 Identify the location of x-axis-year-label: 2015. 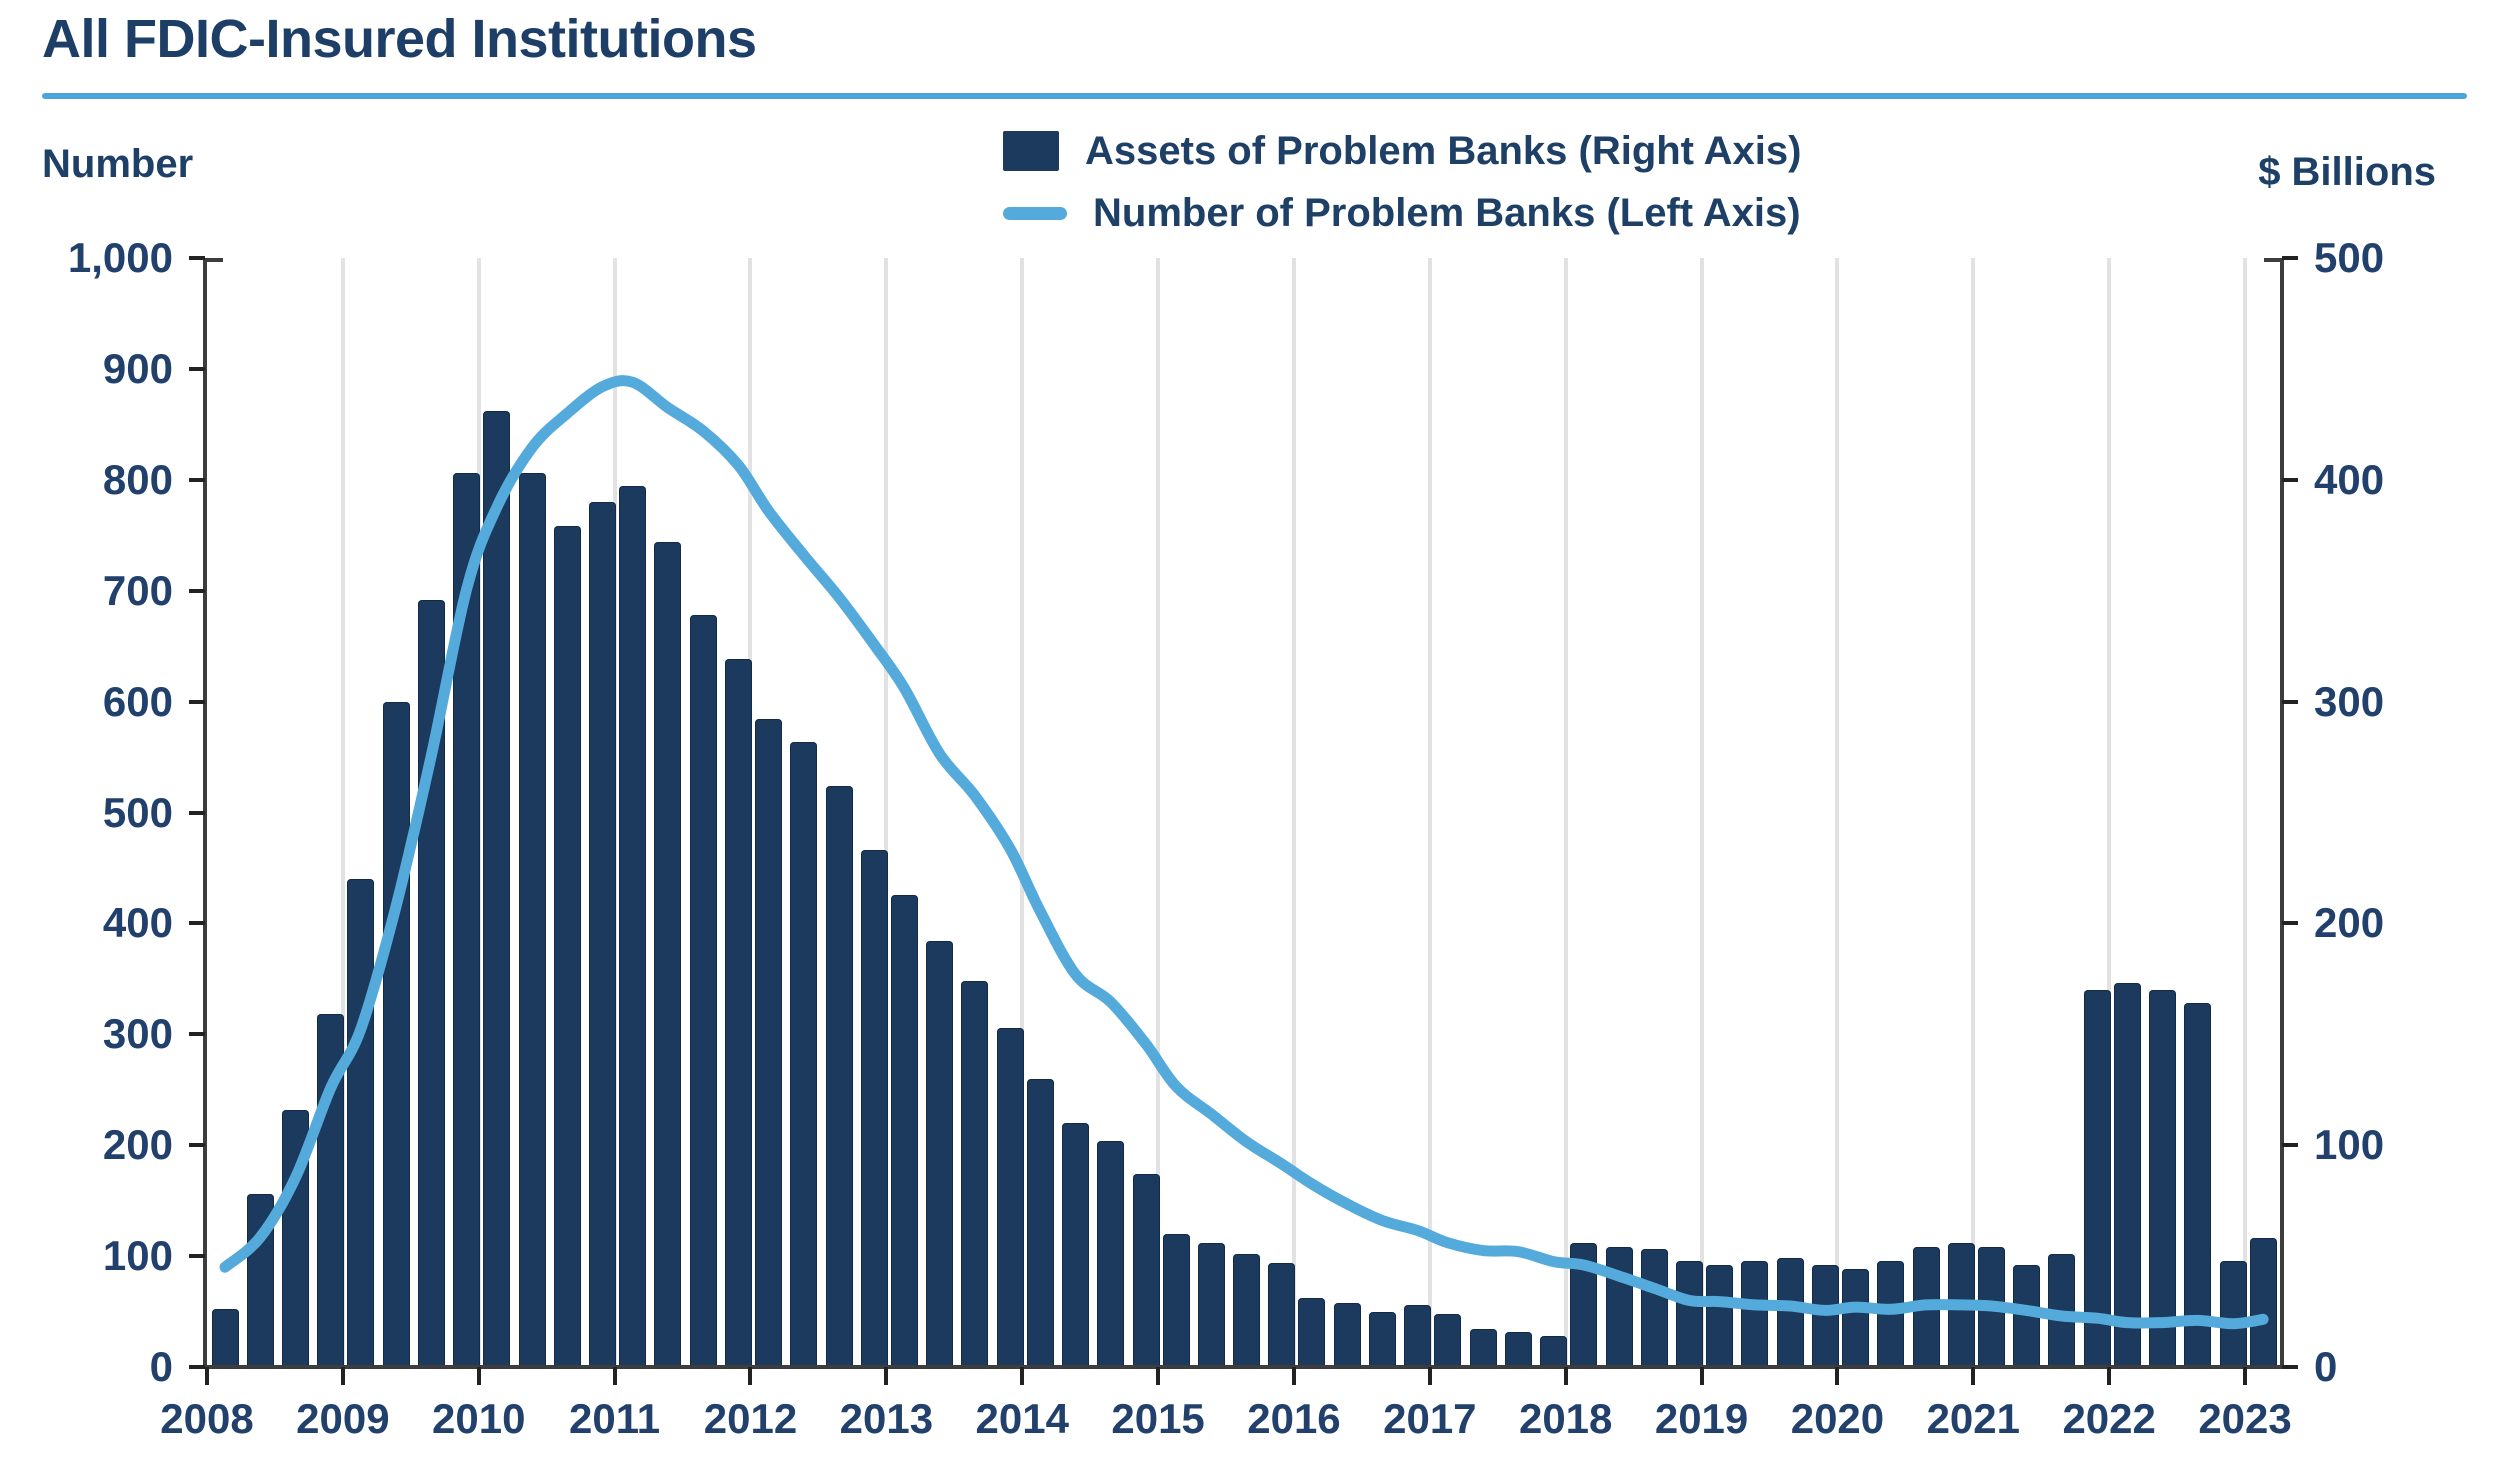
(1158, 1418).